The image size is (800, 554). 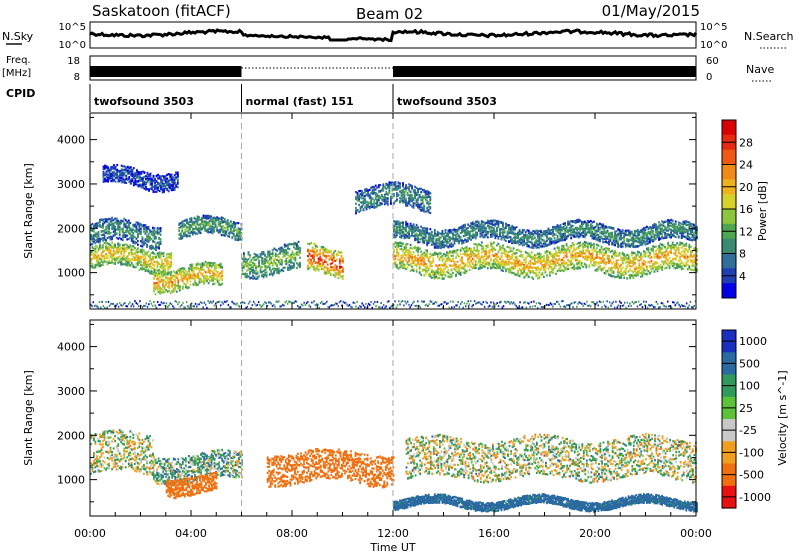 I want to click on freq-tick-top: 18, so click(x=73, y=61).